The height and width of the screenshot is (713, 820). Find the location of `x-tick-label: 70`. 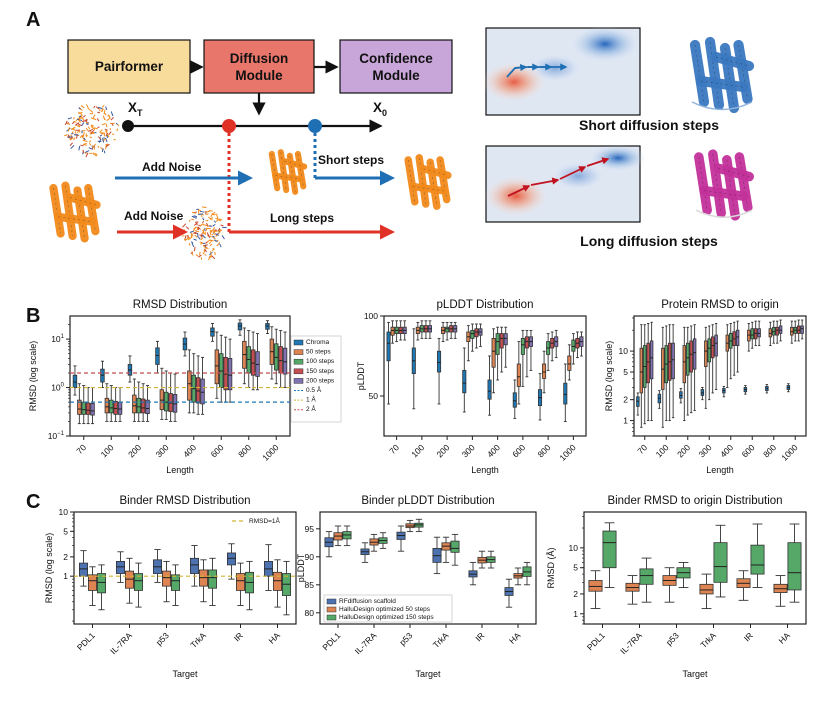

x-tick-label: 70 is located at coordinates (394, 449).